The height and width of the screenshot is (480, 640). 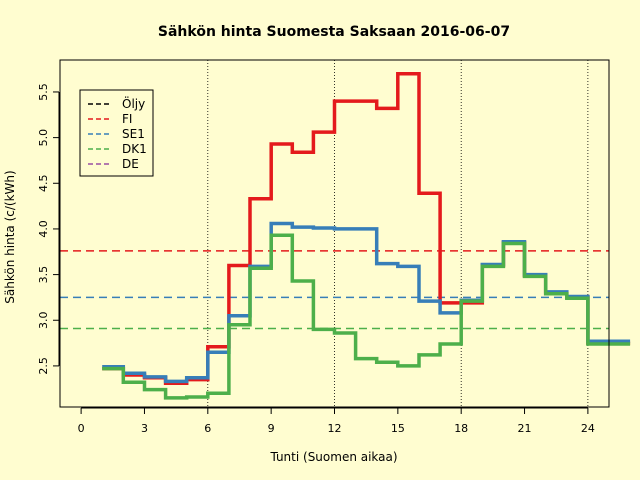 What do you see at coordinates (43, 92) in the screenshot?
I see `y-tick-label: 5.5` at bounding box center [43, 92].